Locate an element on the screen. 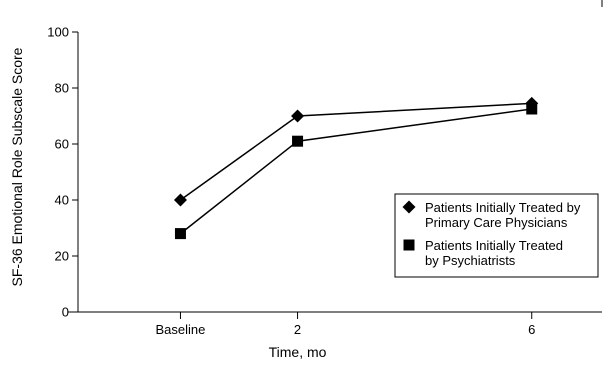 The width and height of the screenshot is (609, 367). y-tick-label: 80 is located at coordinates (62, 88).